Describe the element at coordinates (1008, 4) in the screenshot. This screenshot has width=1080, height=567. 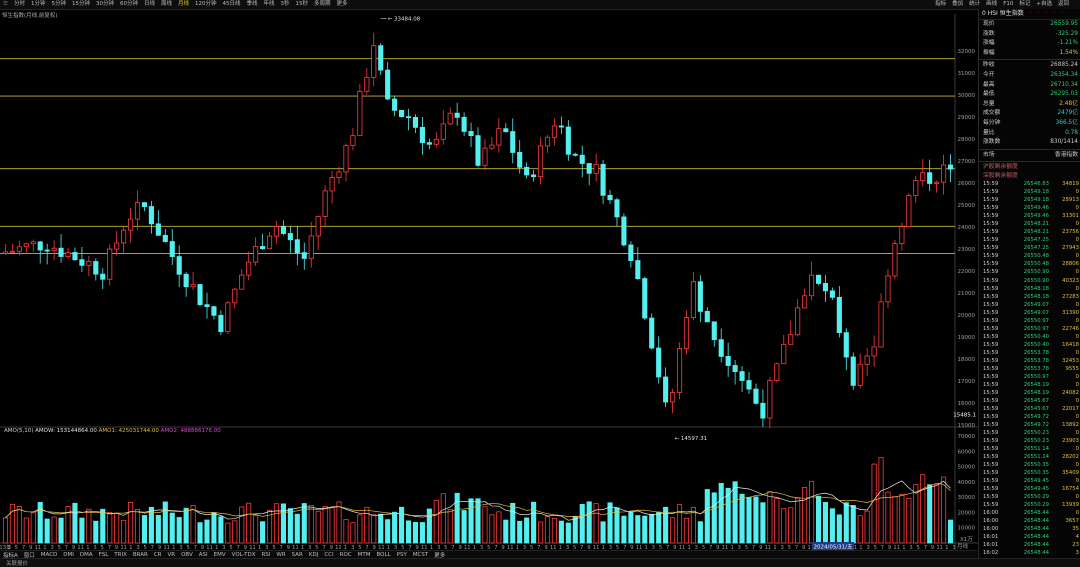
I see `toolbar-right-item: F10` at that location.